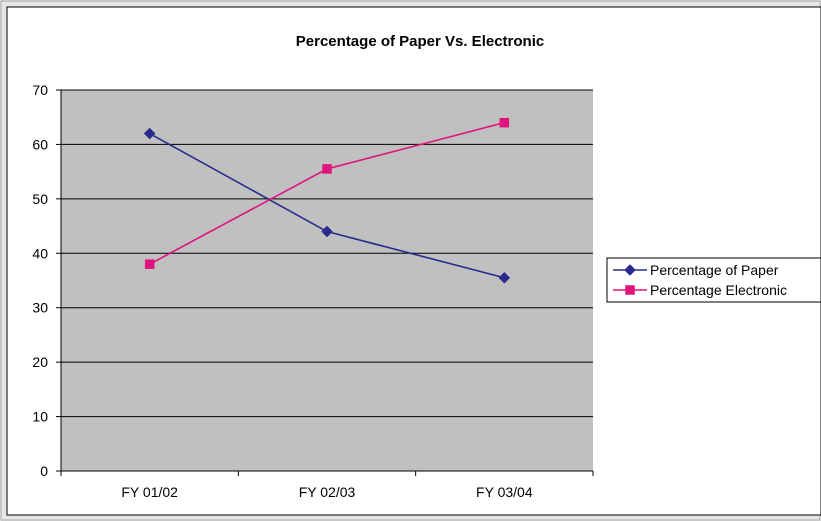  I want to click on legend-marker, so click(630, 290).